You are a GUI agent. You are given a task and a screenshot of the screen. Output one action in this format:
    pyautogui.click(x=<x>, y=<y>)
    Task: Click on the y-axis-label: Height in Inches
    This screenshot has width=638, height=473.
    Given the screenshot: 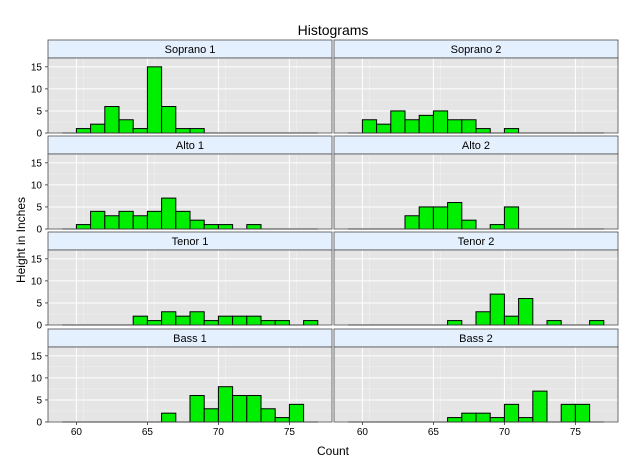 What is the action you would take?
    pyautogui.click(x=21, y=240)
    